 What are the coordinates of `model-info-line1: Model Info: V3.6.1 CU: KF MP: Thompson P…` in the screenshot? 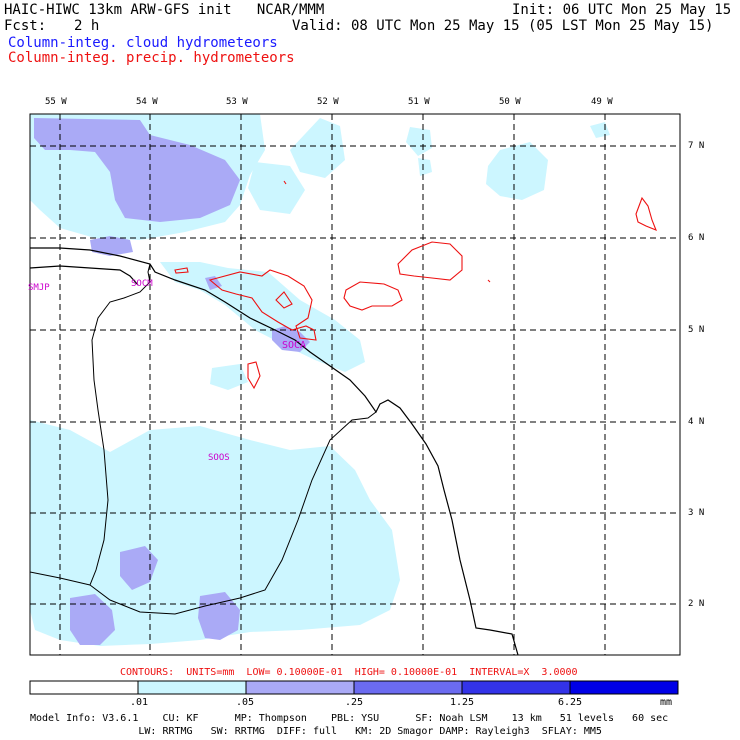 It's located at (349, 718).